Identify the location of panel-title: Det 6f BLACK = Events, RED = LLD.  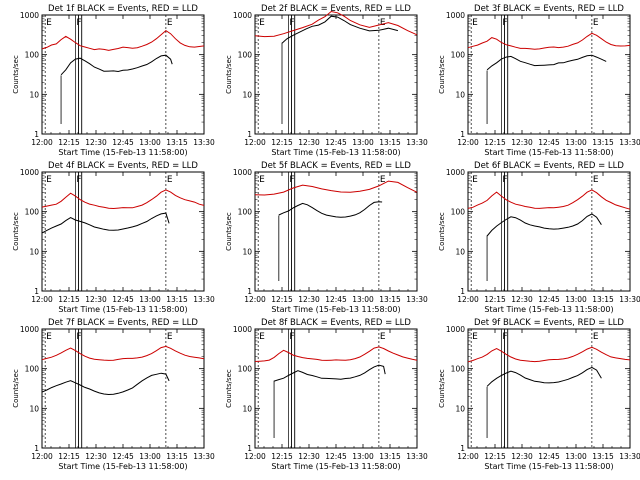
(549, 166).